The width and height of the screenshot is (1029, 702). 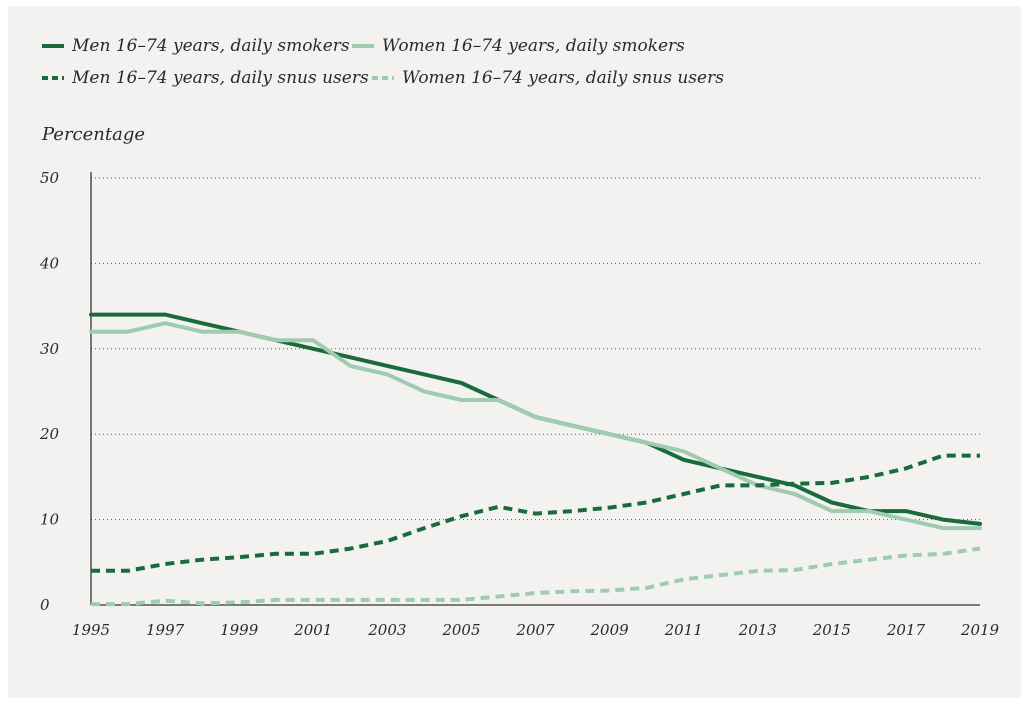 What do you see at coordinates (386, 630) in the screenshot?
I see `x-tick-label: 2003` at bounding box center [386, 630].